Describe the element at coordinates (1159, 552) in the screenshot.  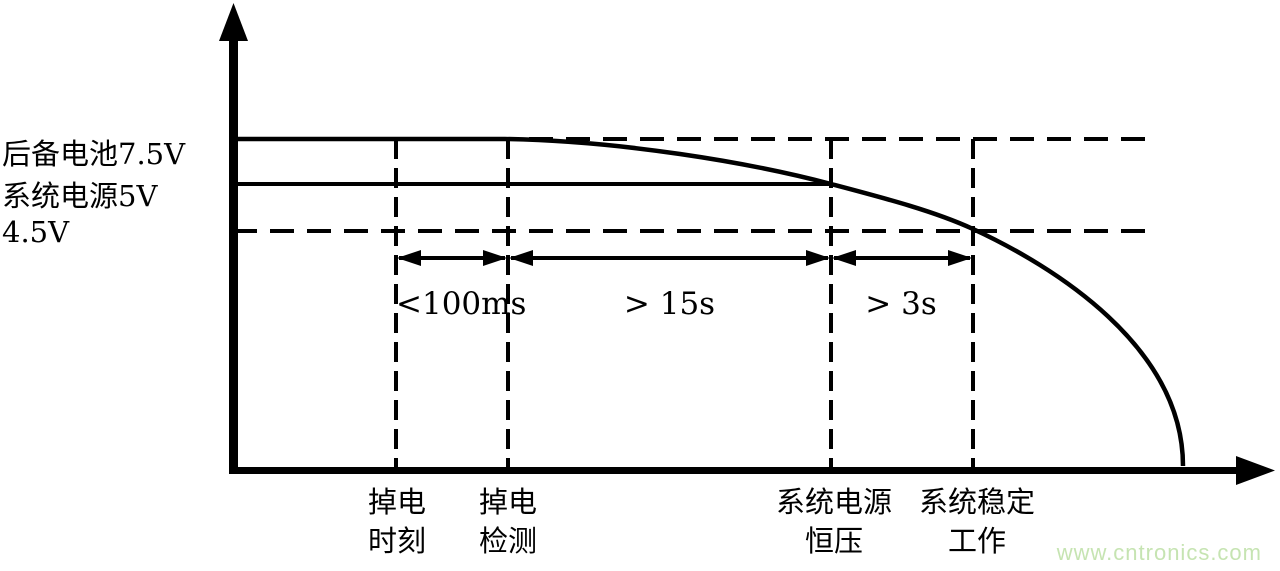
I see `watermark: www.cntronics.com` at that location.